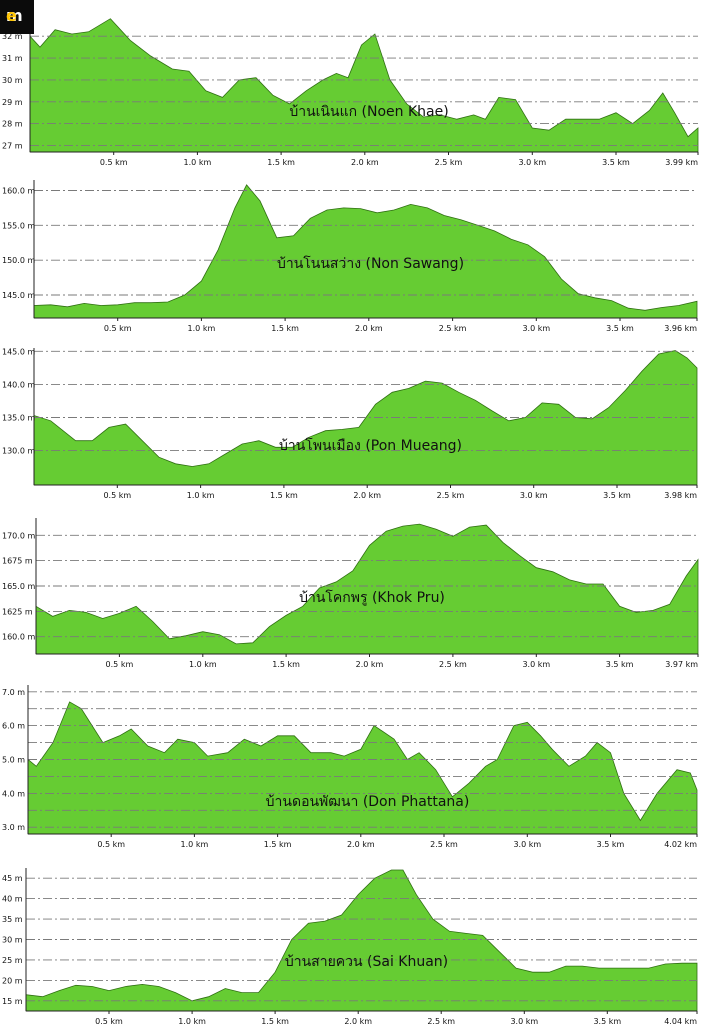 Image resolution: width=702 pixels, height=1024 pixels. Describe the element at coordinates (13, 760) in the screenshot. I see `chart-5-y-tick-label: 5.0 m` at that location.